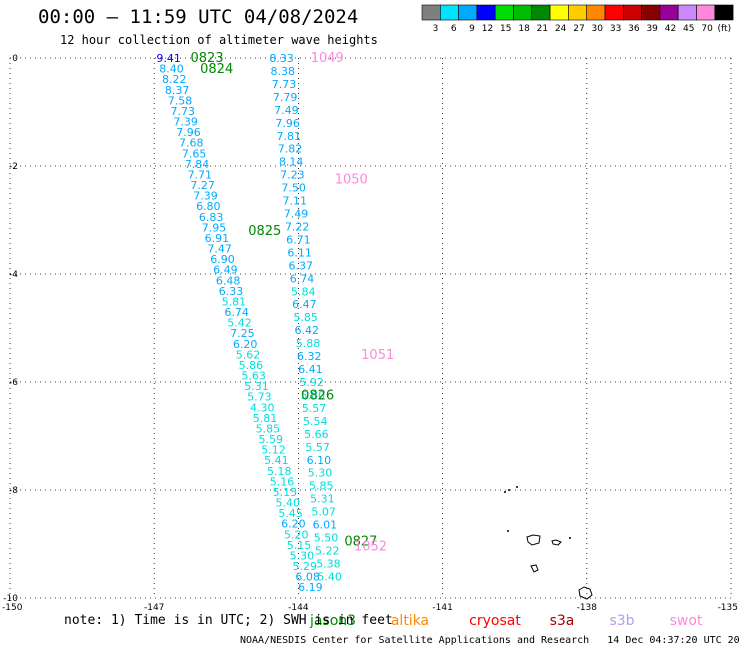 The width and height of the screenshot is (740, 650). Describe the element at coordinates (202, 185) in the screenshot. I see `wave-height-label: 7.27` at that location.